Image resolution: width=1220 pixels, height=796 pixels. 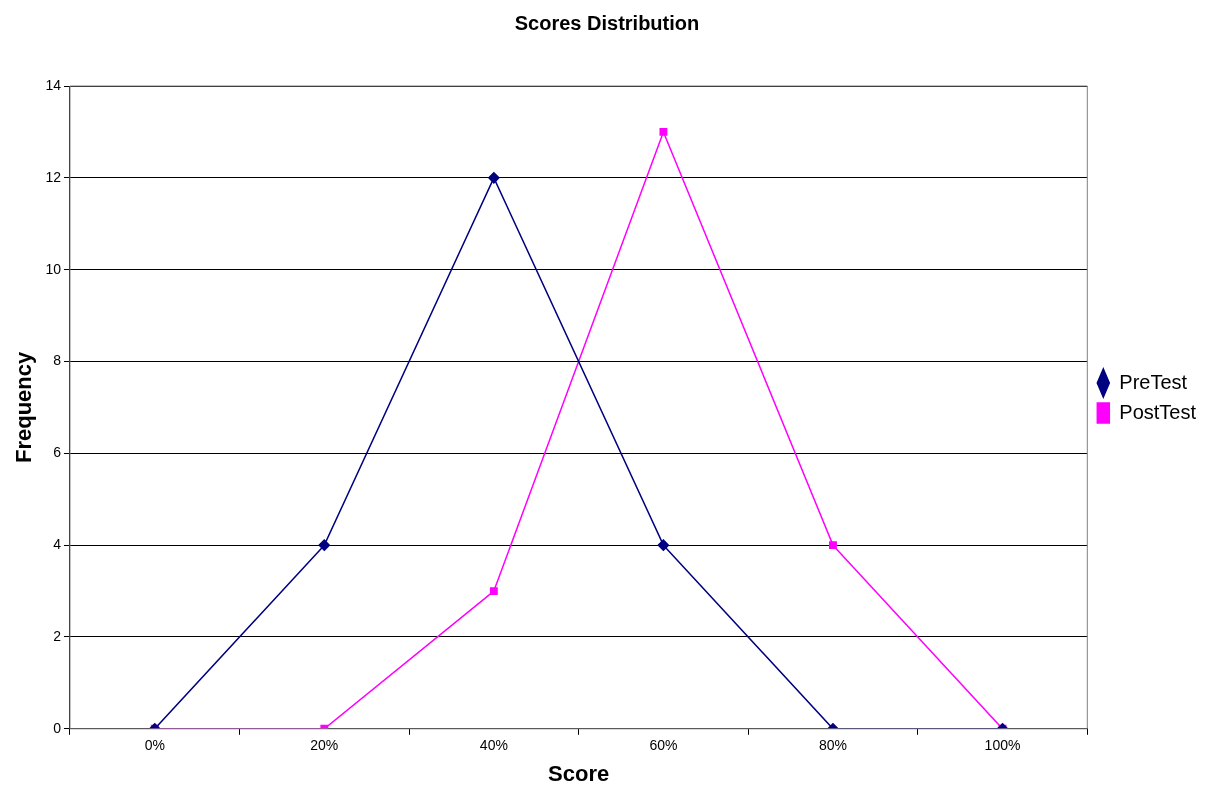 What do you see at coordinates (53, 268) in the screenshot?
I see `y-tick-label: 10` at bounding box center [53, 268].